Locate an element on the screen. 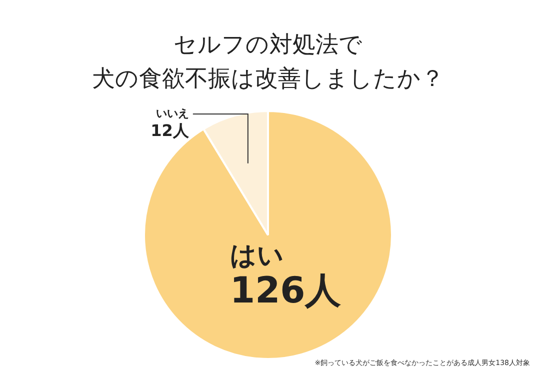  slice-label: はい is located at coordinates (257, 256).